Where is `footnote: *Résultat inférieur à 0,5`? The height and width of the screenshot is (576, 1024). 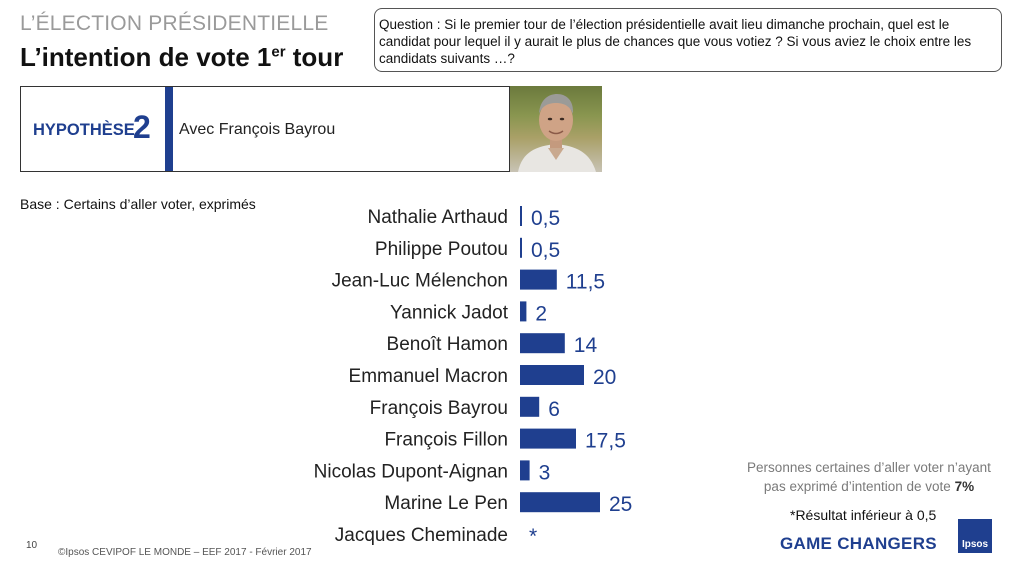 footnote: *Résultat inférieur à 0,5 is located at coordinates (863, 515).